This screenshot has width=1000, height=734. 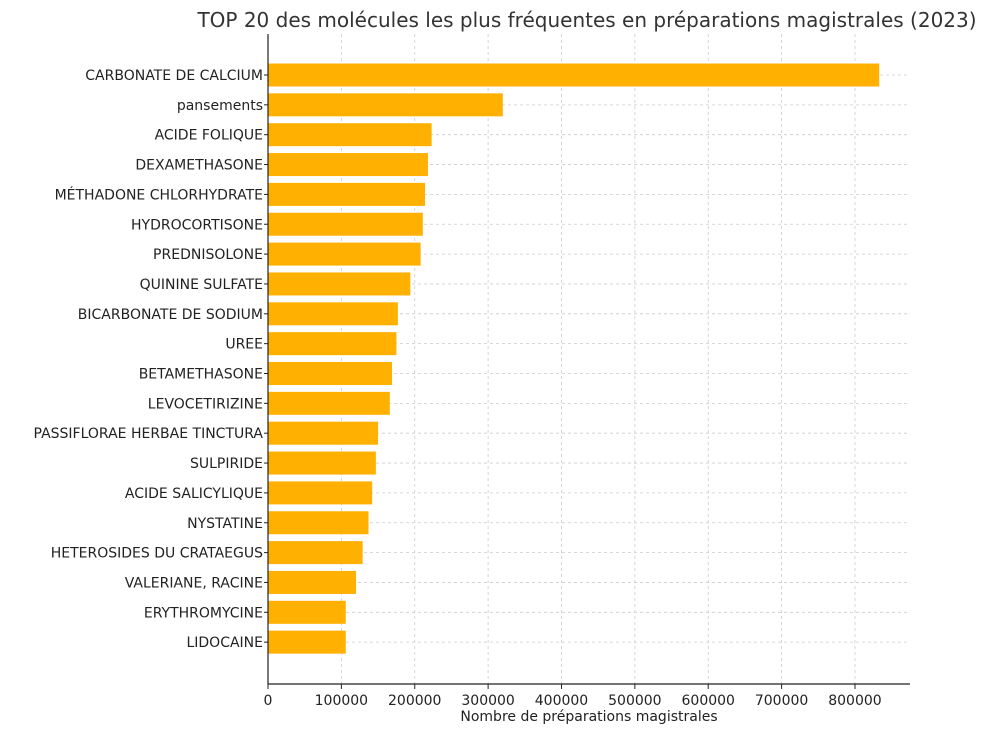 What do you see at coordinates (854, 701) in the screenshot?
I see `x-tick-label: 800000` at bounding box center [854, 701].